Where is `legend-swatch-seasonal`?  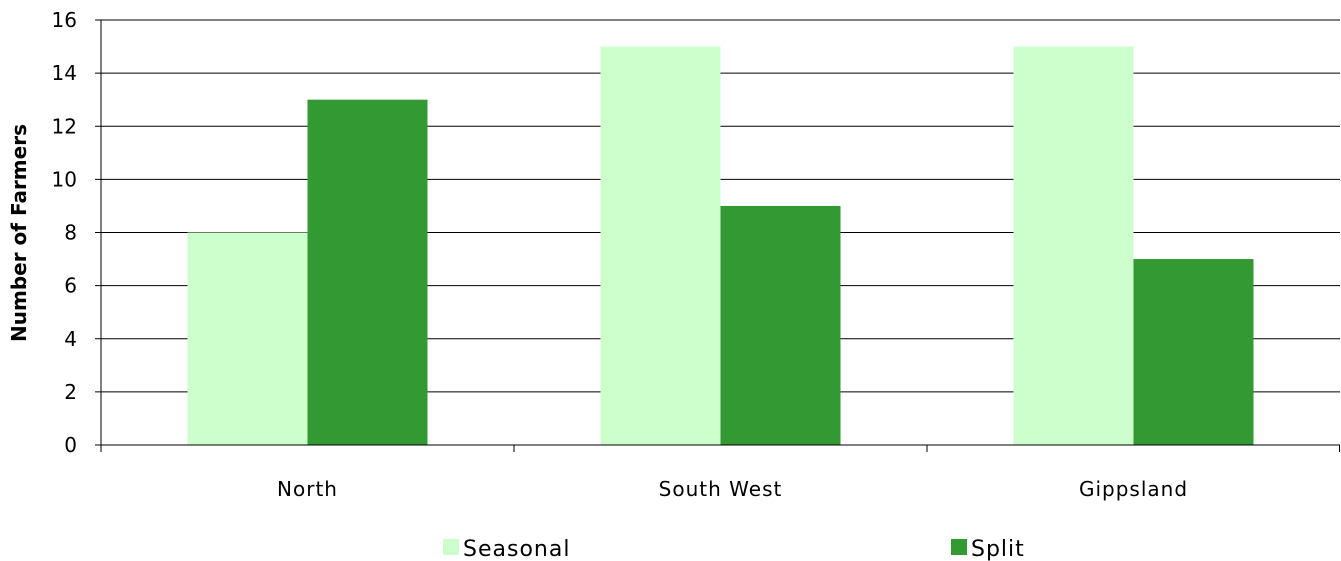 legend-swatch-seasonal is located at coordinates (451, 547).